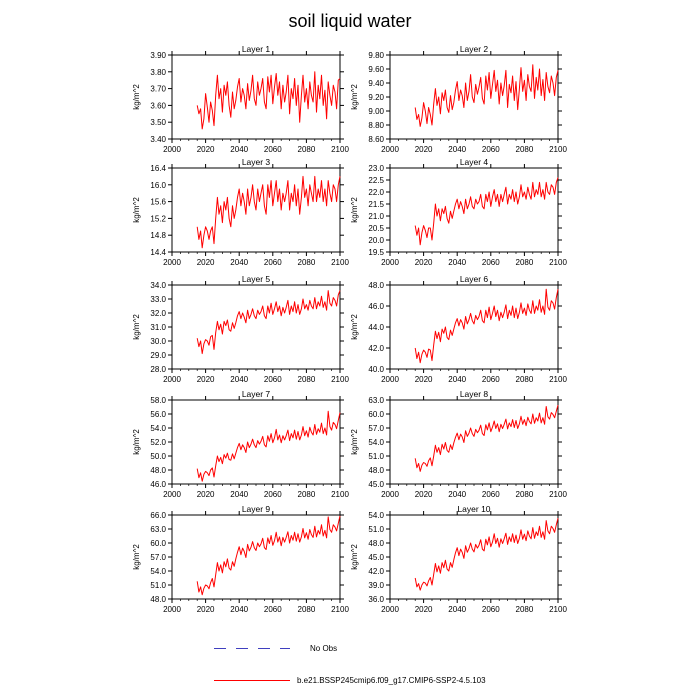 This screenshot has width=700, height=700. What do you see at coordinates (158, 122) in the screenshot?
I see `y-tick-label: 3.50` at bounding box center [158, 122].